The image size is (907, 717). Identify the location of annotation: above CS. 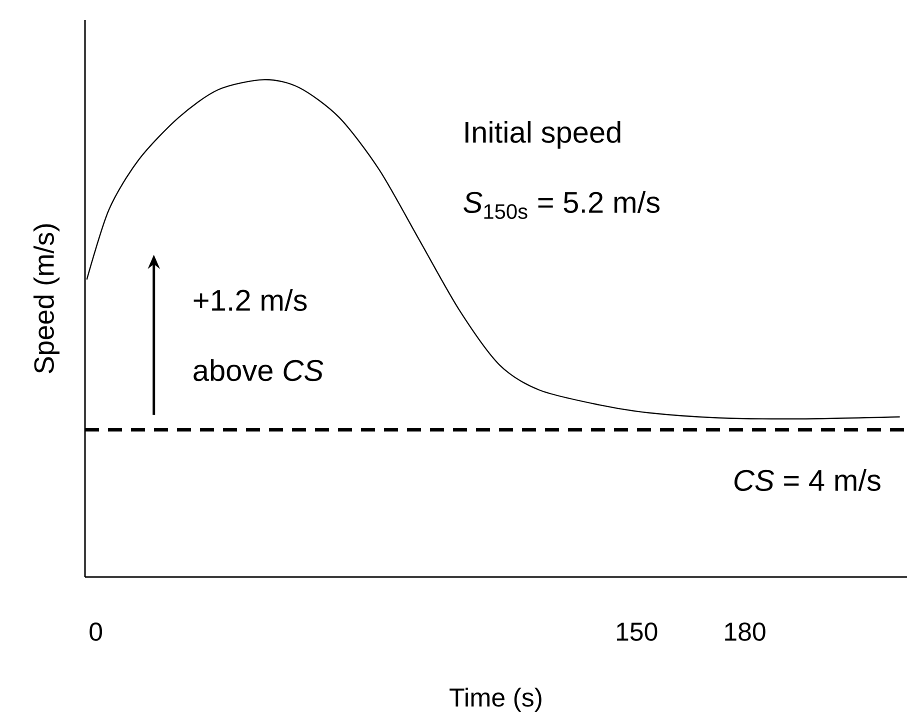
(259, 370).